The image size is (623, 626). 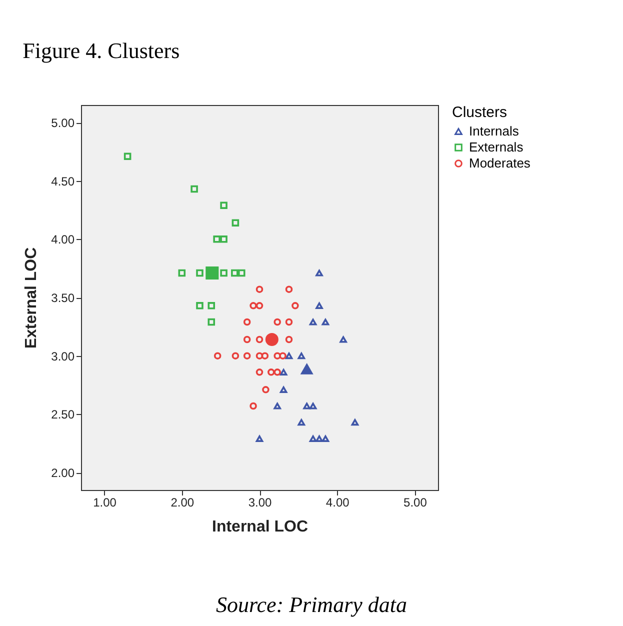 What do you see at coordinates (500, 163) in the screenshot?
I see `legend-label: Moderates` at bounding box center [500, 163].